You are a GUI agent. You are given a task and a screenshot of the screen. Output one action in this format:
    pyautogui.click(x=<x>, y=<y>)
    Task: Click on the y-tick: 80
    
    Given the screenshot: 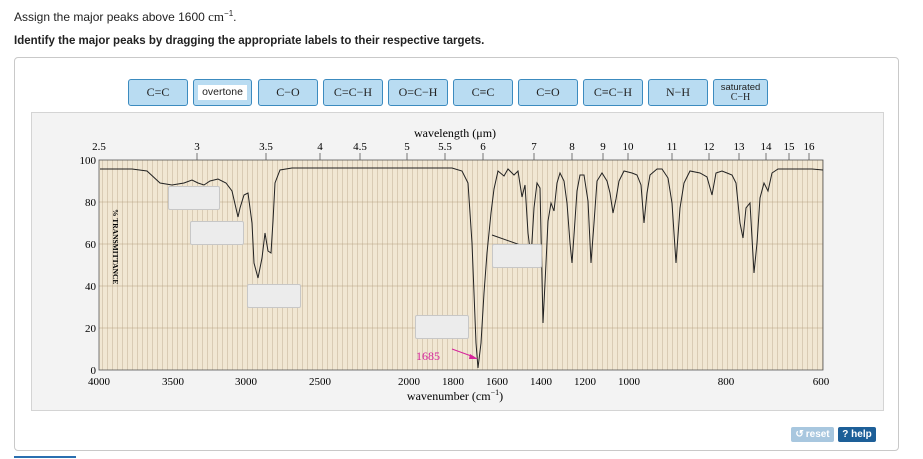 What is the action you would take?
    pyautogui.click(x=91, y=203)
    